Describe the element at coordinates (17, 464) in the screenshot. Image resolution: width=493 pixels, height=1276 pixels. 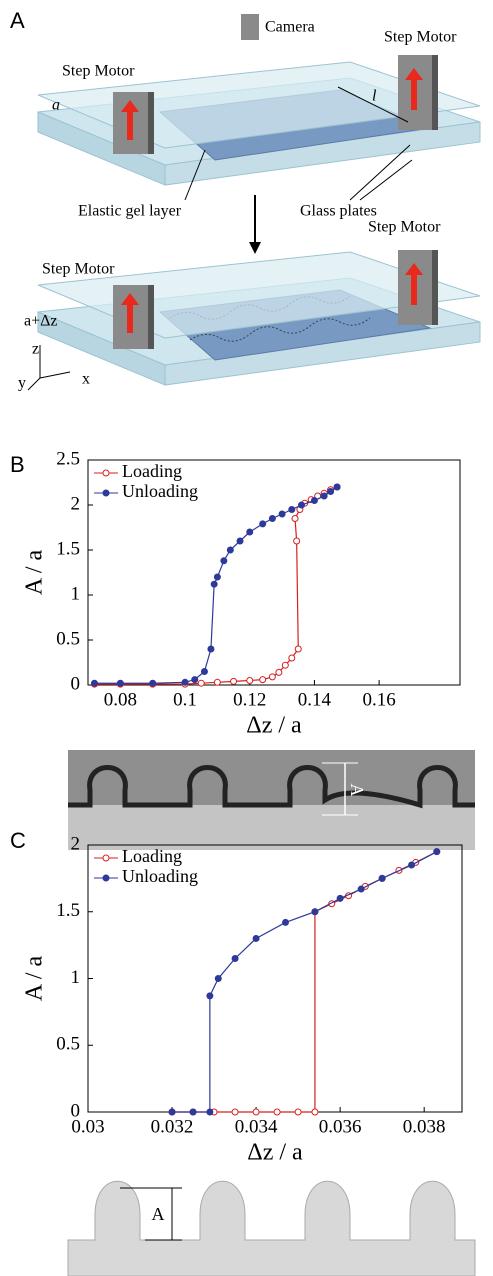
I see `panel-label: B` at that location.